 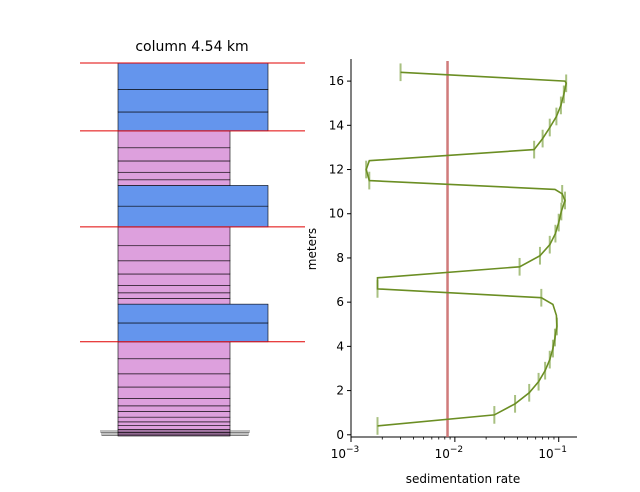 I want to click on y-tick-label: 12, so click(x=336, y=170).